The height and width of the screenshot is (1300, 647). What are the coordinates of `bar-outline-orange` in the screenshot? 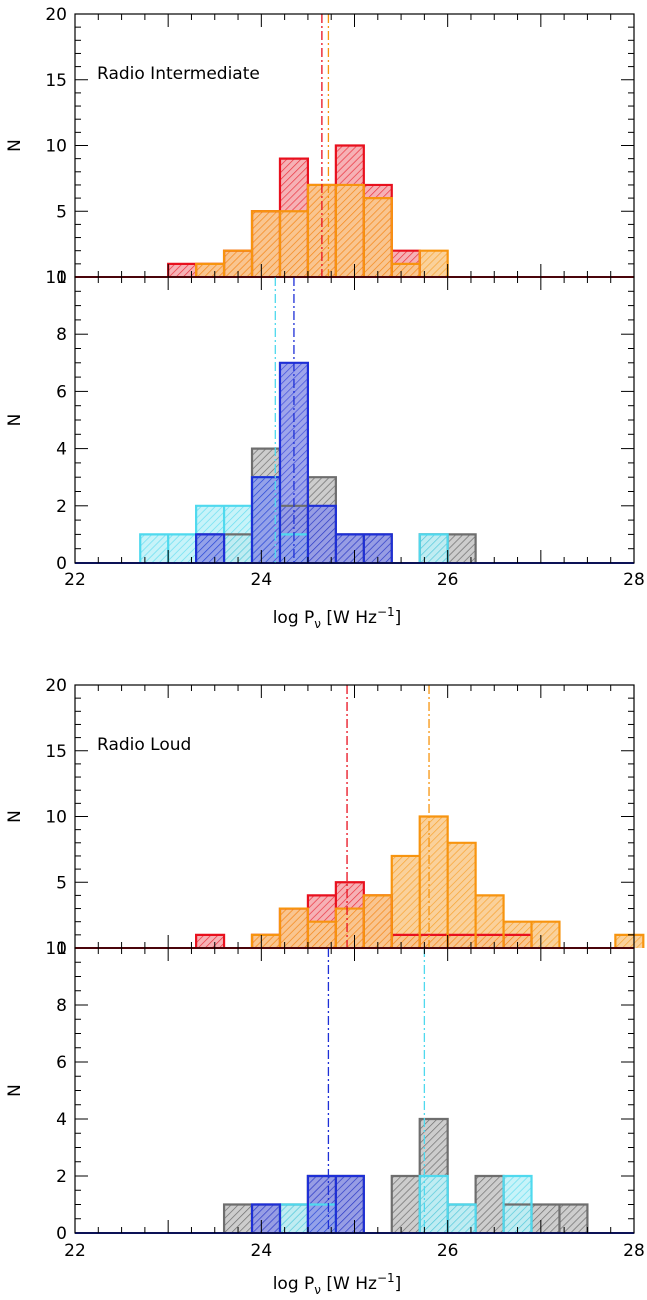 It's located at (447, 881).